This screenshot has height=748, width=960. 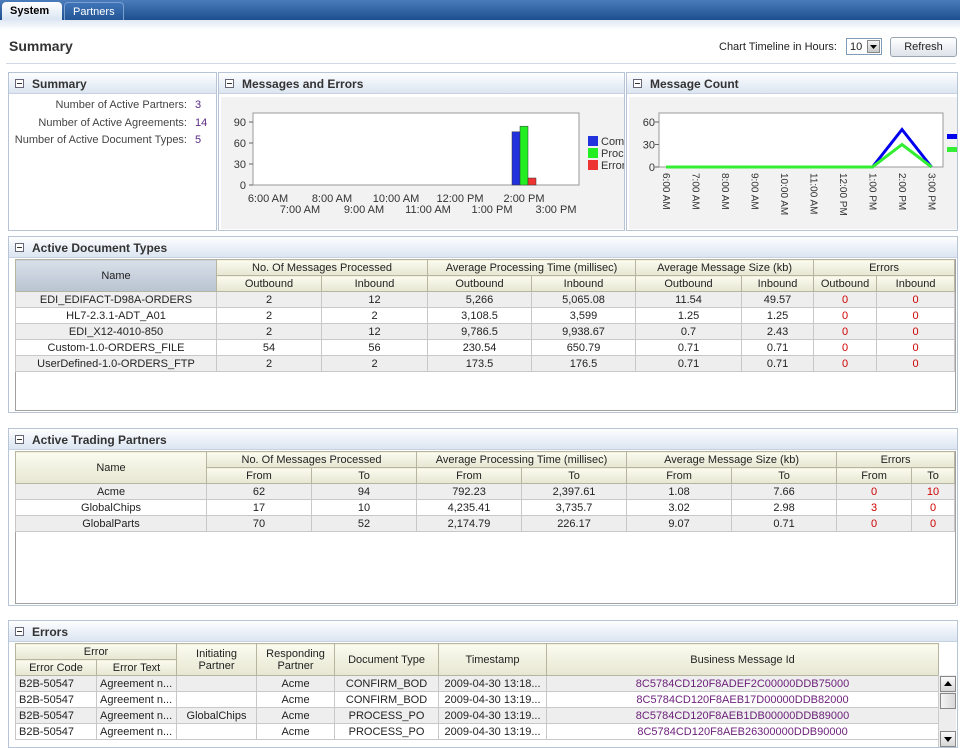 I want to click on cell: 3.02, so click(x=679, y=508).